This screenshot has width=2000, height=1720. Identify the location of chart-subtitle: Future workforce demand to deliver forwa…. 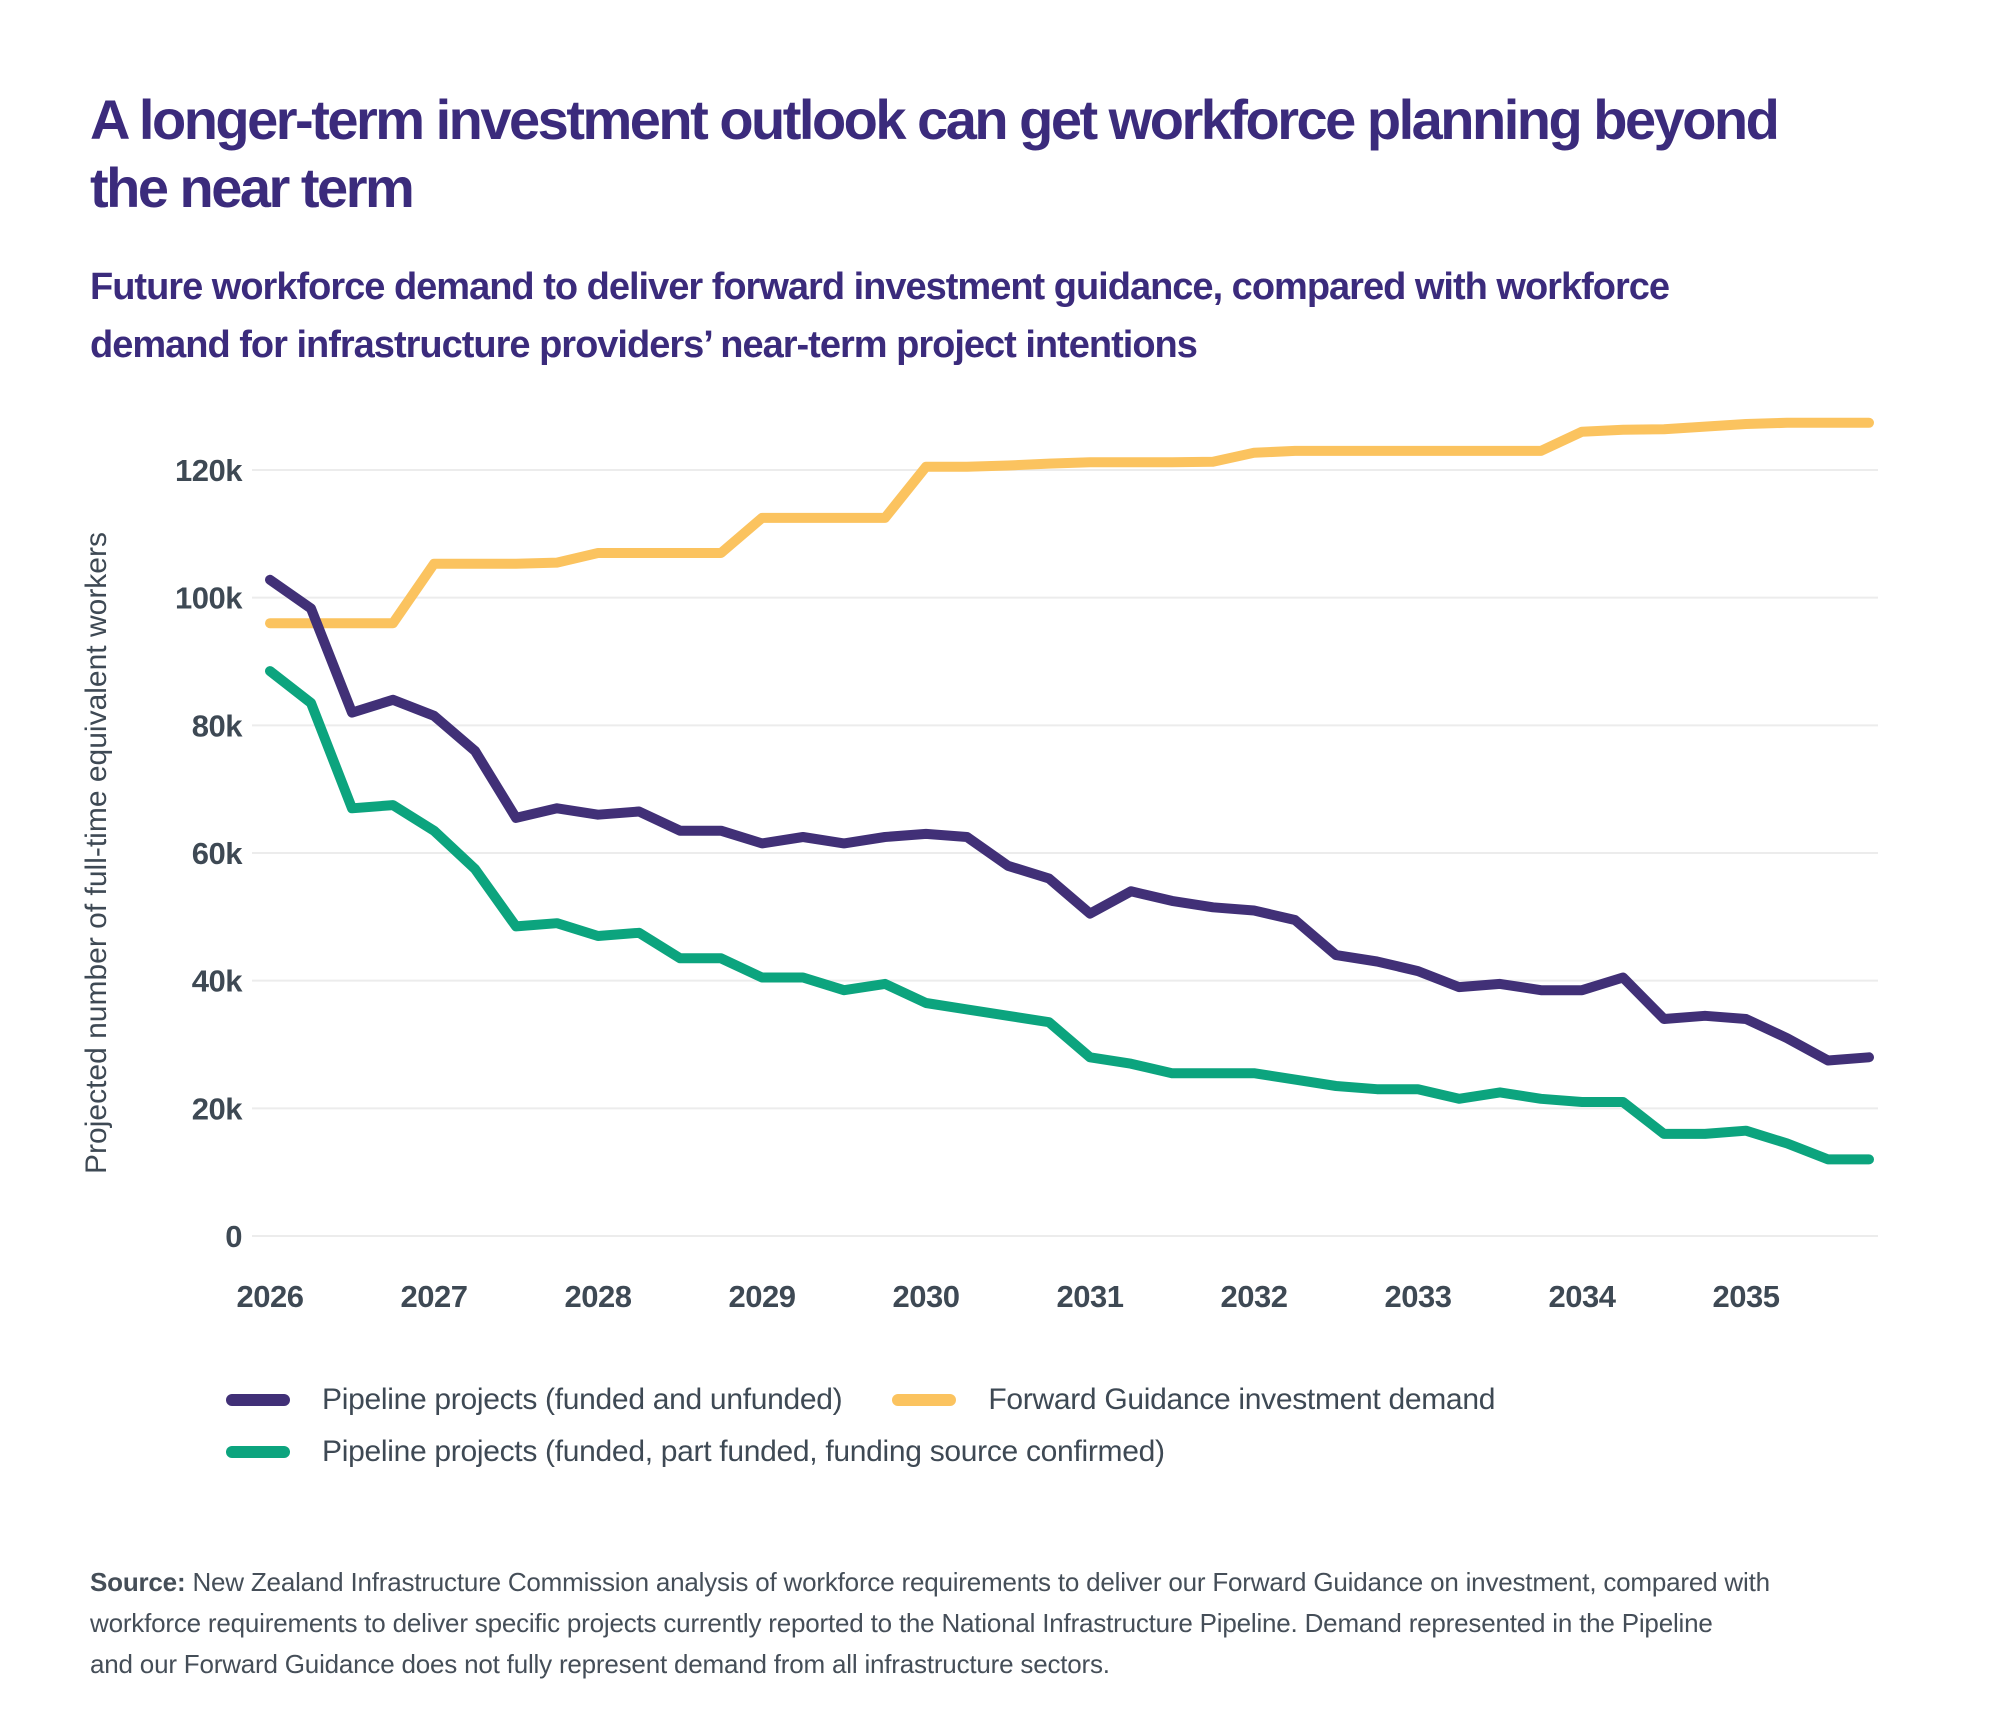
(880, 316).